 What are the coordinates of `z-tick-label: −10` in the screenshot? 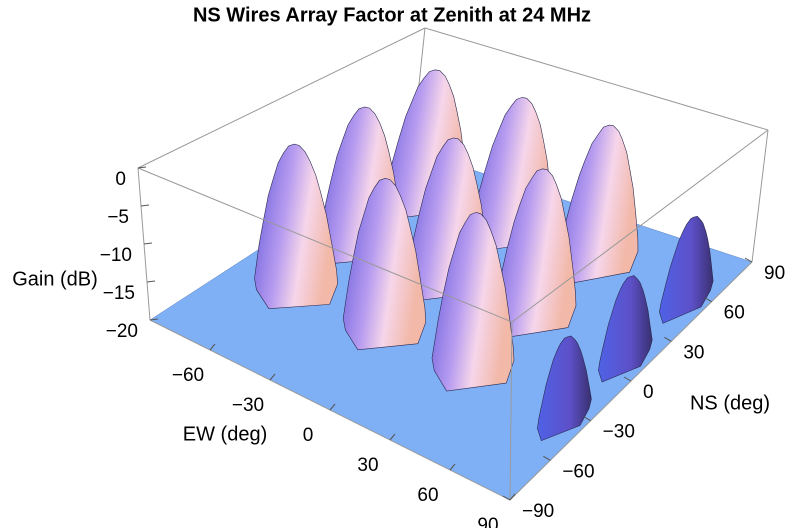 It's located at (116, 255).